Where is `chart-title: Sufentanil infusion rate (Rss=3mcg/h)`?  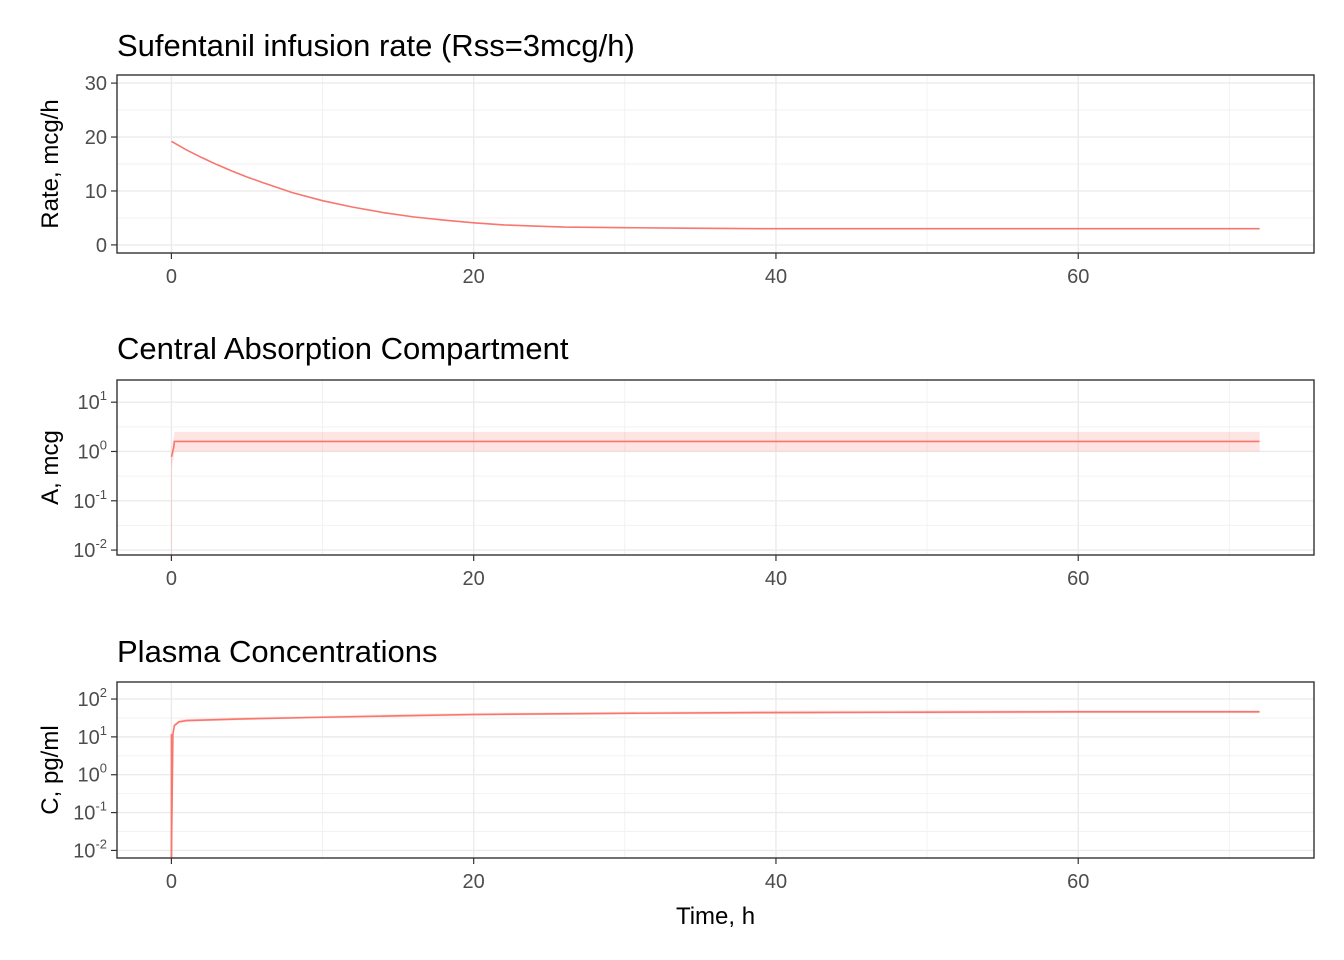
chart-title: Sufentanil infusion rate (Rss=3mcg/h) is located at coordinates (376, 45).